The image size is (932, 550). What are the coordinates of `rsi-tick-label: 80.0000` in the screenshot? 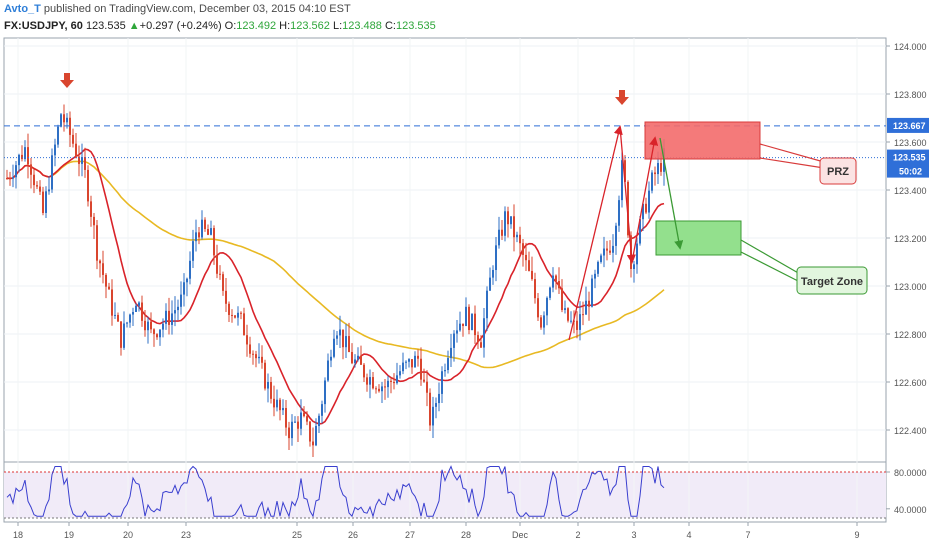 It's located at (910, 473).